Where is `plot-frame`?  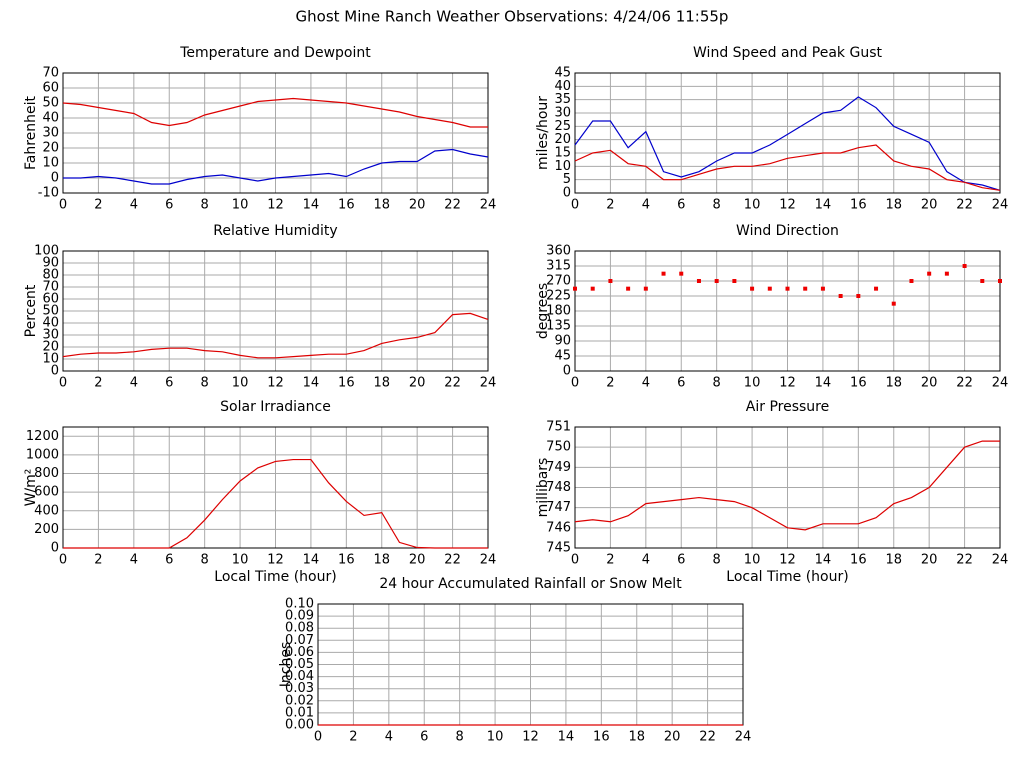
plot-frame is located at coordinates (275, 133).